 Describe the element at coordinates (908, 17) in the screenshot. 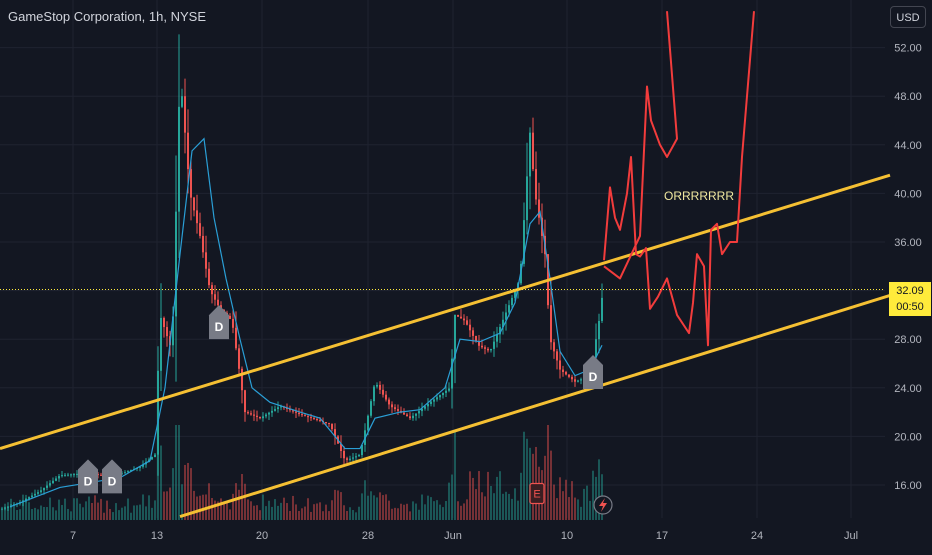

I see `currency-button: USD` at that location.